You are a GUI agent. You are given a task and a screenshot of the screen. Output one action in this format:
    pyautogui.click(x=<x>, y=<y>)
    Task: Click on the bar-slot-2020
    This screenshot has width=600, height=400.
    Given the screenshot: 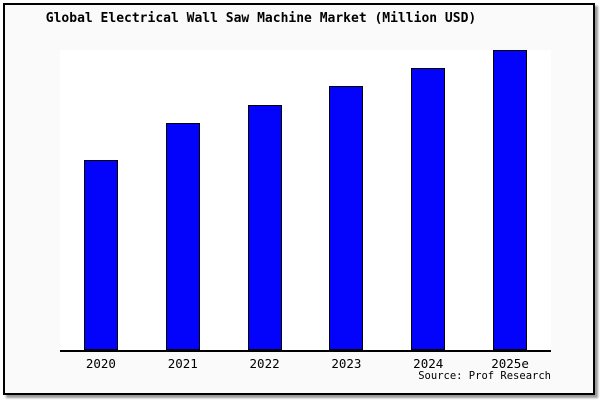 What is the action you would take?
    pyautogui.click(x=101, y=200)
    